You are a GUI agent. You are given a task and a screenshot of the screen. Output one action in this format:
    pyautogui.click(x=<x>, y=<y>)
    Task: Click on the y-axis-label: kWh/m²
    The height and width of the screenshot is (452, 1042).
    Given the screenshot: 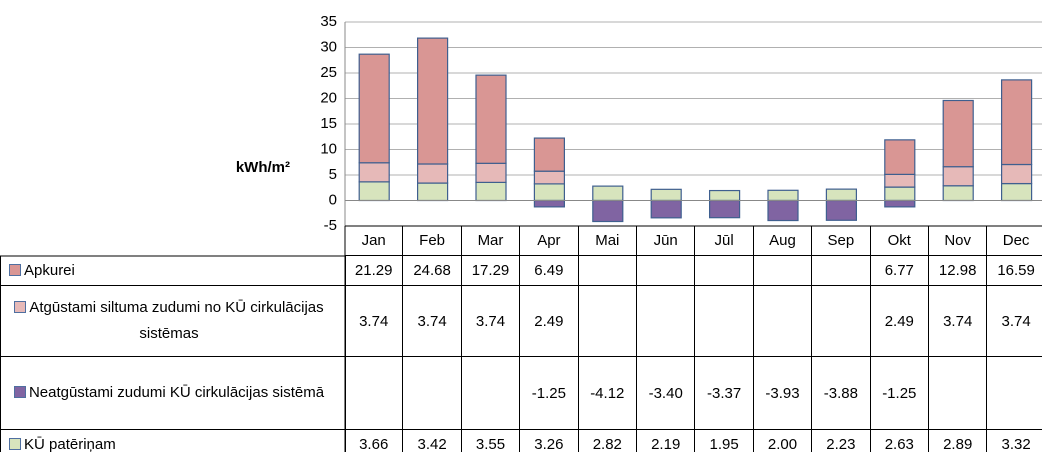 What is the action you would take?
    pyautogui.click(x=263, y=167)
    